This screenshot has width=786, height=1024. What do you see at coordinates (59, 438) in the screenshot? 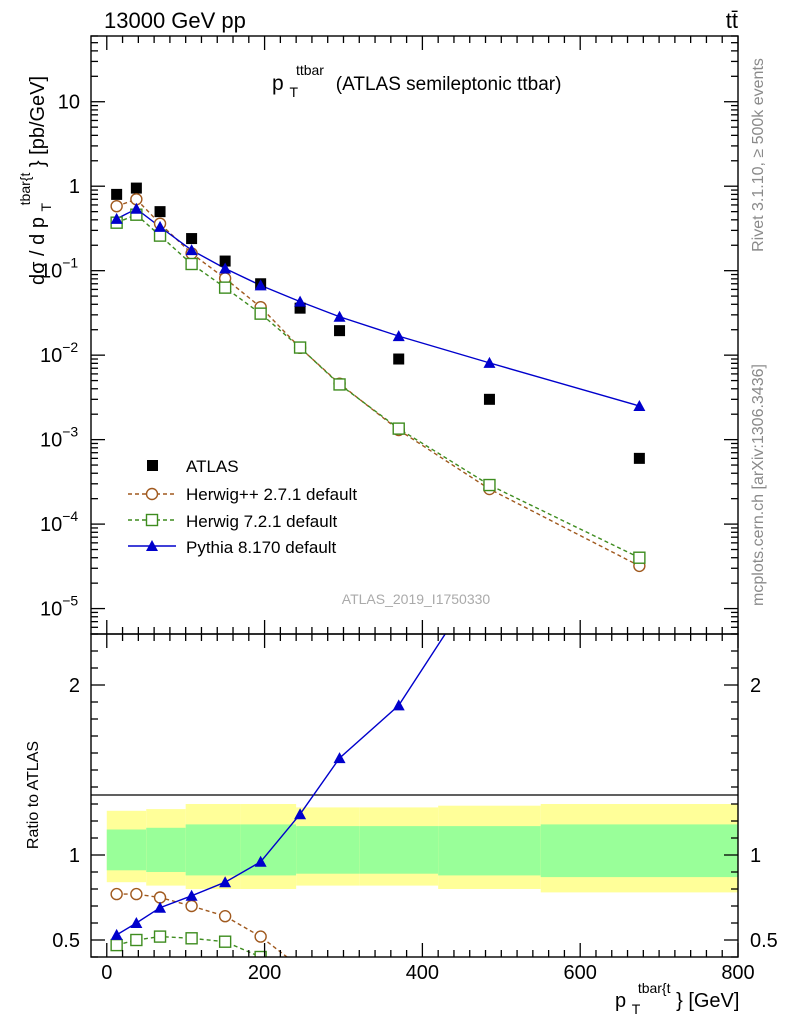
I see `main-ytick-label: 10⁻³` at bounding box center [59, 438].